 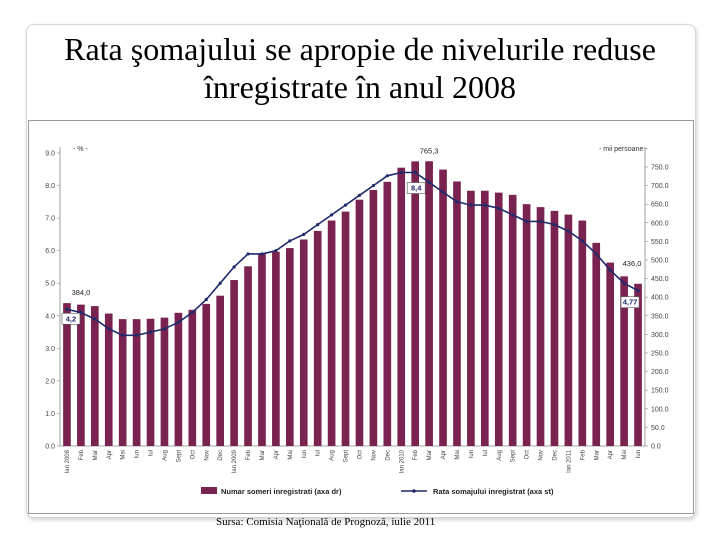 I want to click on right-tick-label: 50.0, so click(x=658, y=428).